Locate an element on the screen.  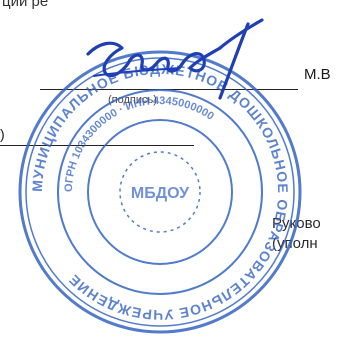
seal-center-text: МБДОУ is located at coordinates (160, 193).